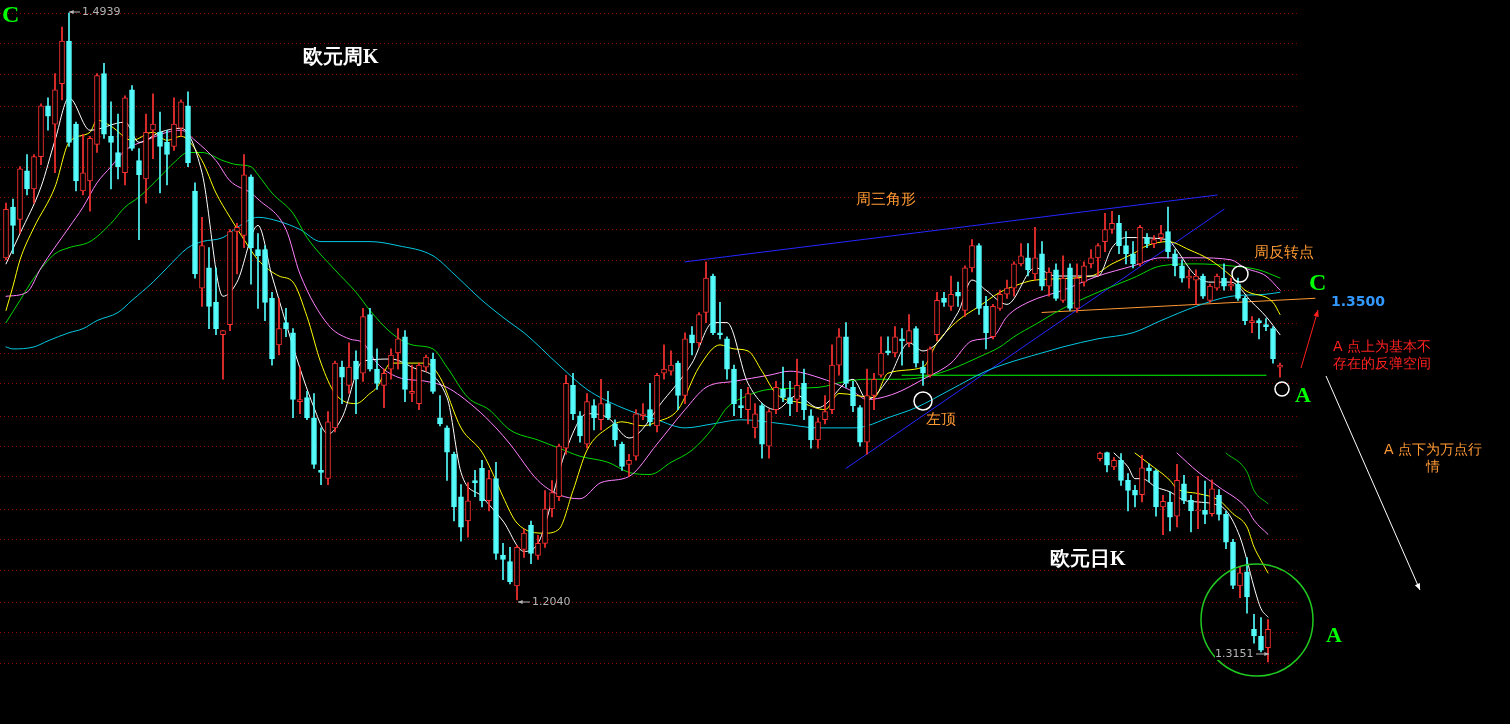 This screenshot has height=724, width=1510. What do you see at coordinates (551, 602) in the screenshot?
I see `annotation: 1.2040` at bounding box center [551, 602].